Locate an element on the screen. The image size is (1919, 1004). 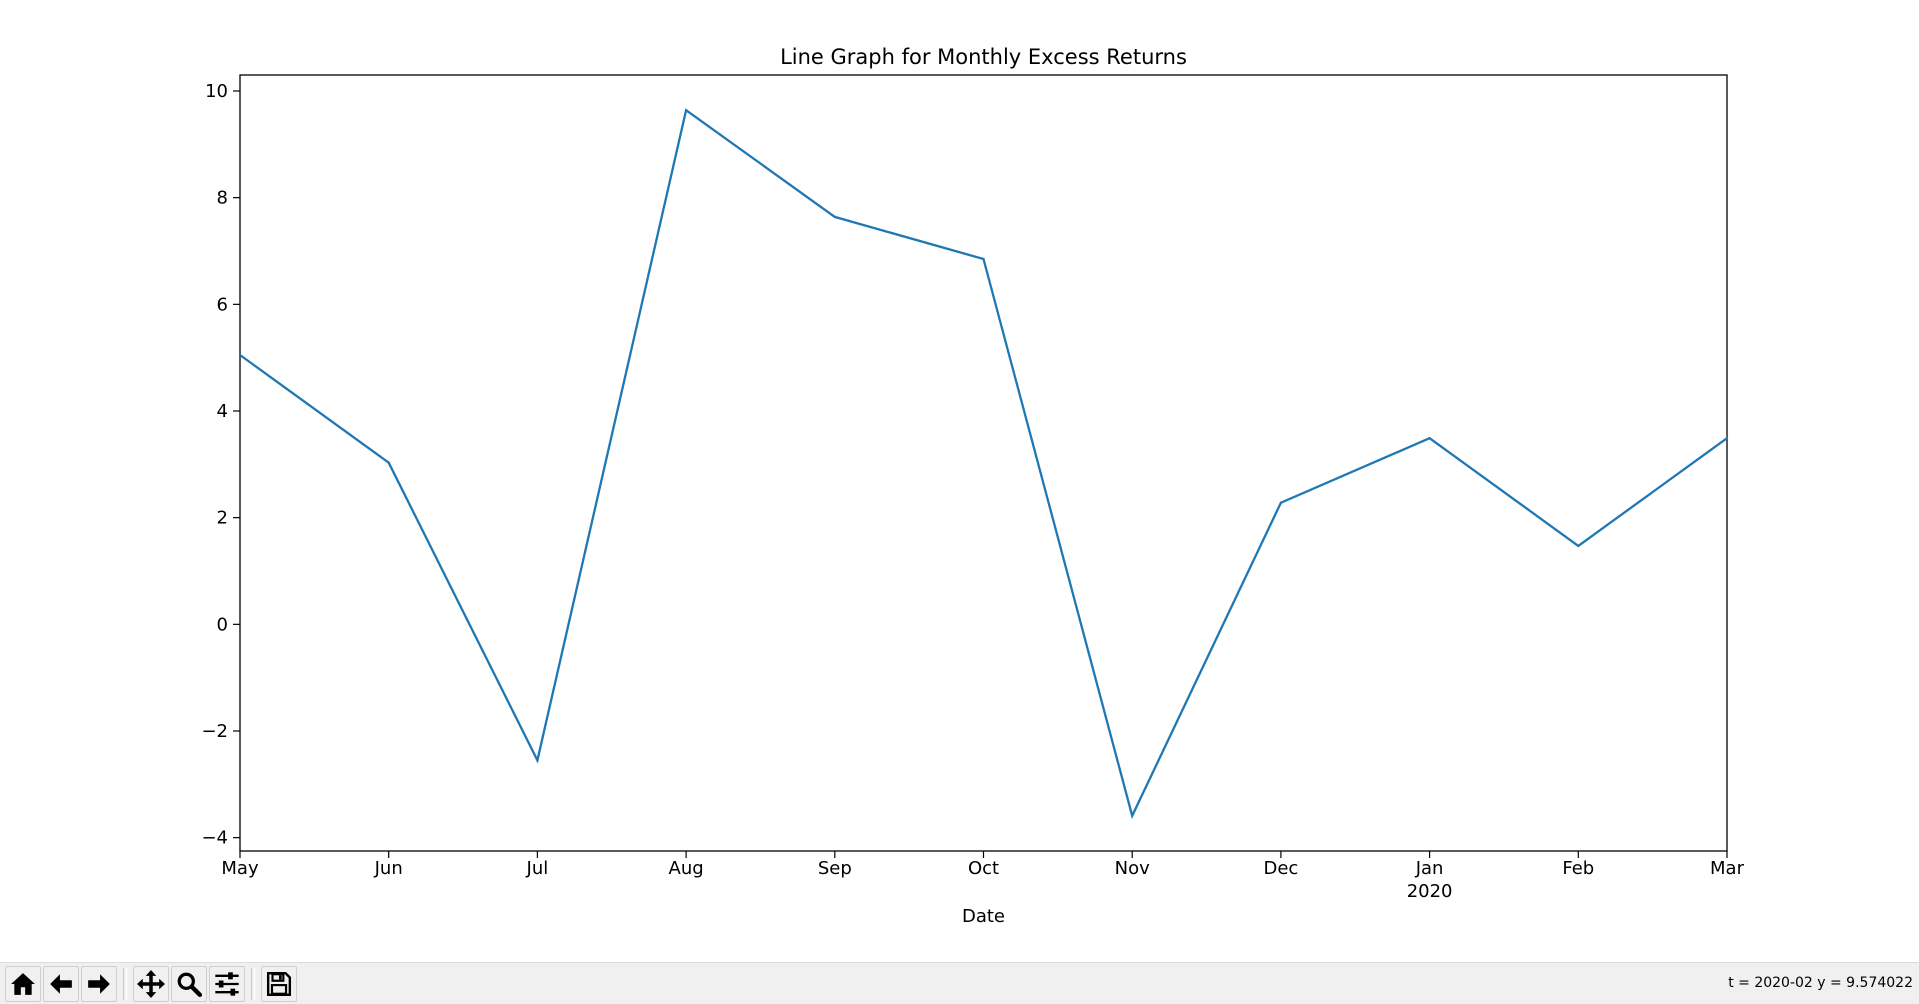
y-tick-label: 2 is located at coordinates (222, 518).